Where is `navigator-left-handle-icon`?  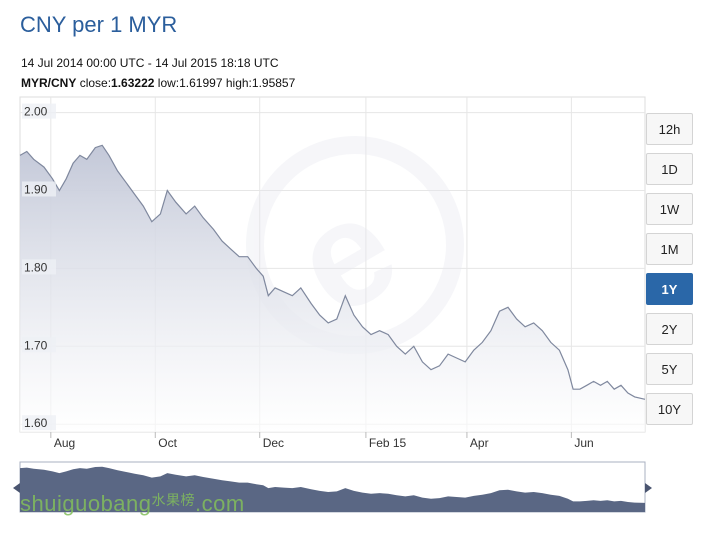
navigator-left-handle-icon is located at coordinates (16, 488).